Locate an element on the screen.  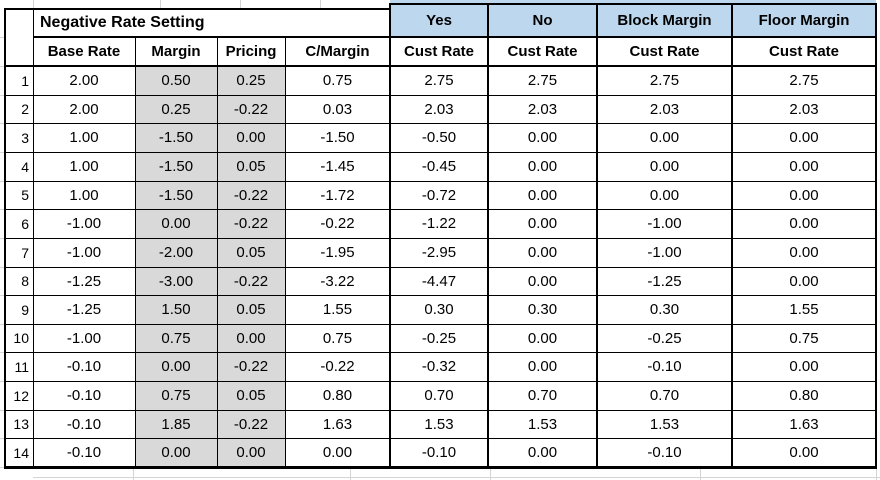
row-number: 2 is located at coordinates (19, 109).